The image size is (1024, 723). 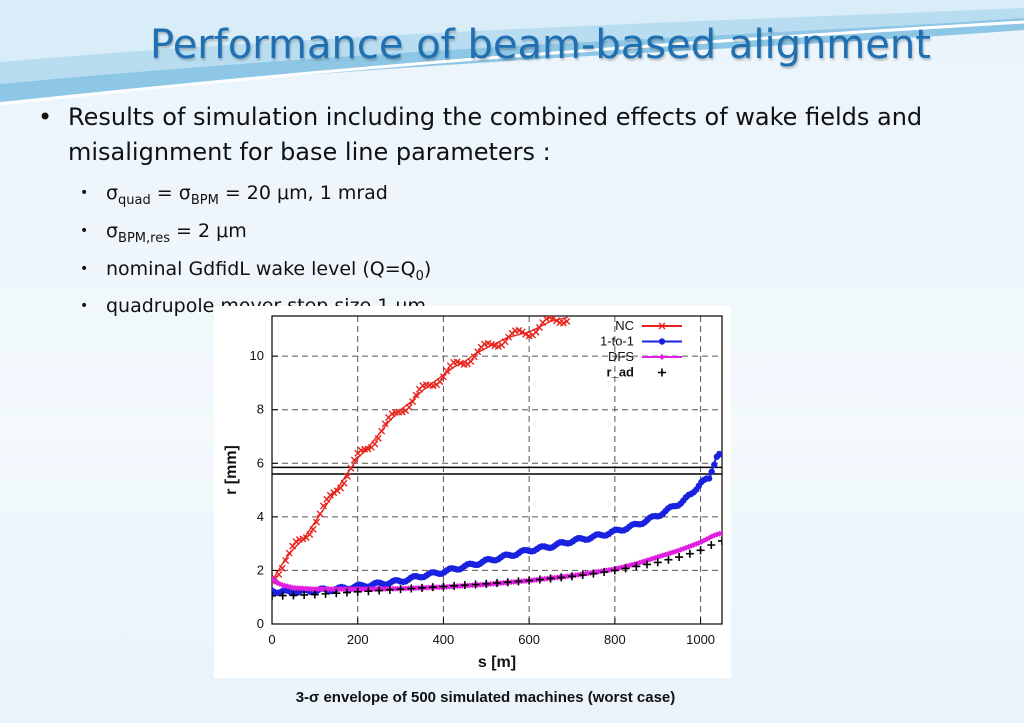 What do you see at coordinates (700, 639) in the screenshot?
I see `x-tick-label: 1000` at bounding box center [700, 639].